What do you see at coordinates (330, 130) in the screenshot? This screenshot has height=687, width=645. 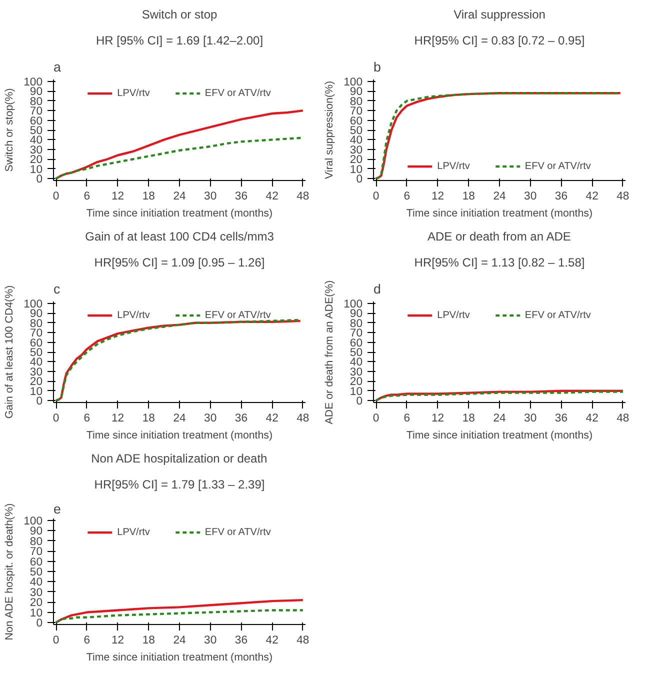 I see `y-axis-title: Viral suppression(%)` at bounding box center [330, 130].